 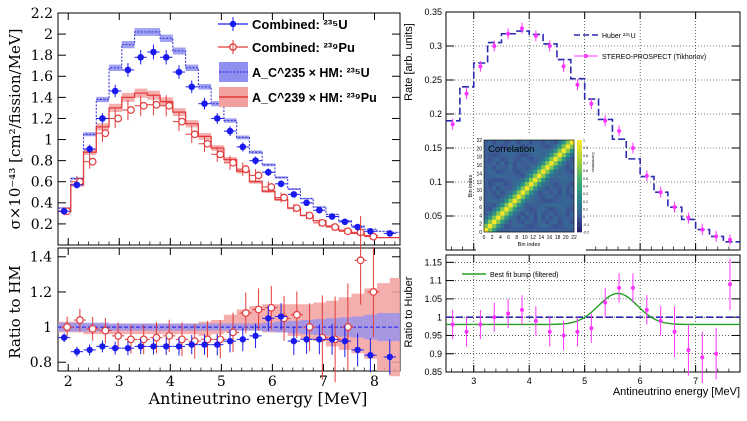 What do you see at coordinates (585, 164) in the screenshot?
I see `colorbar-tick-label: 0.7` at bounding box center [585, 164].